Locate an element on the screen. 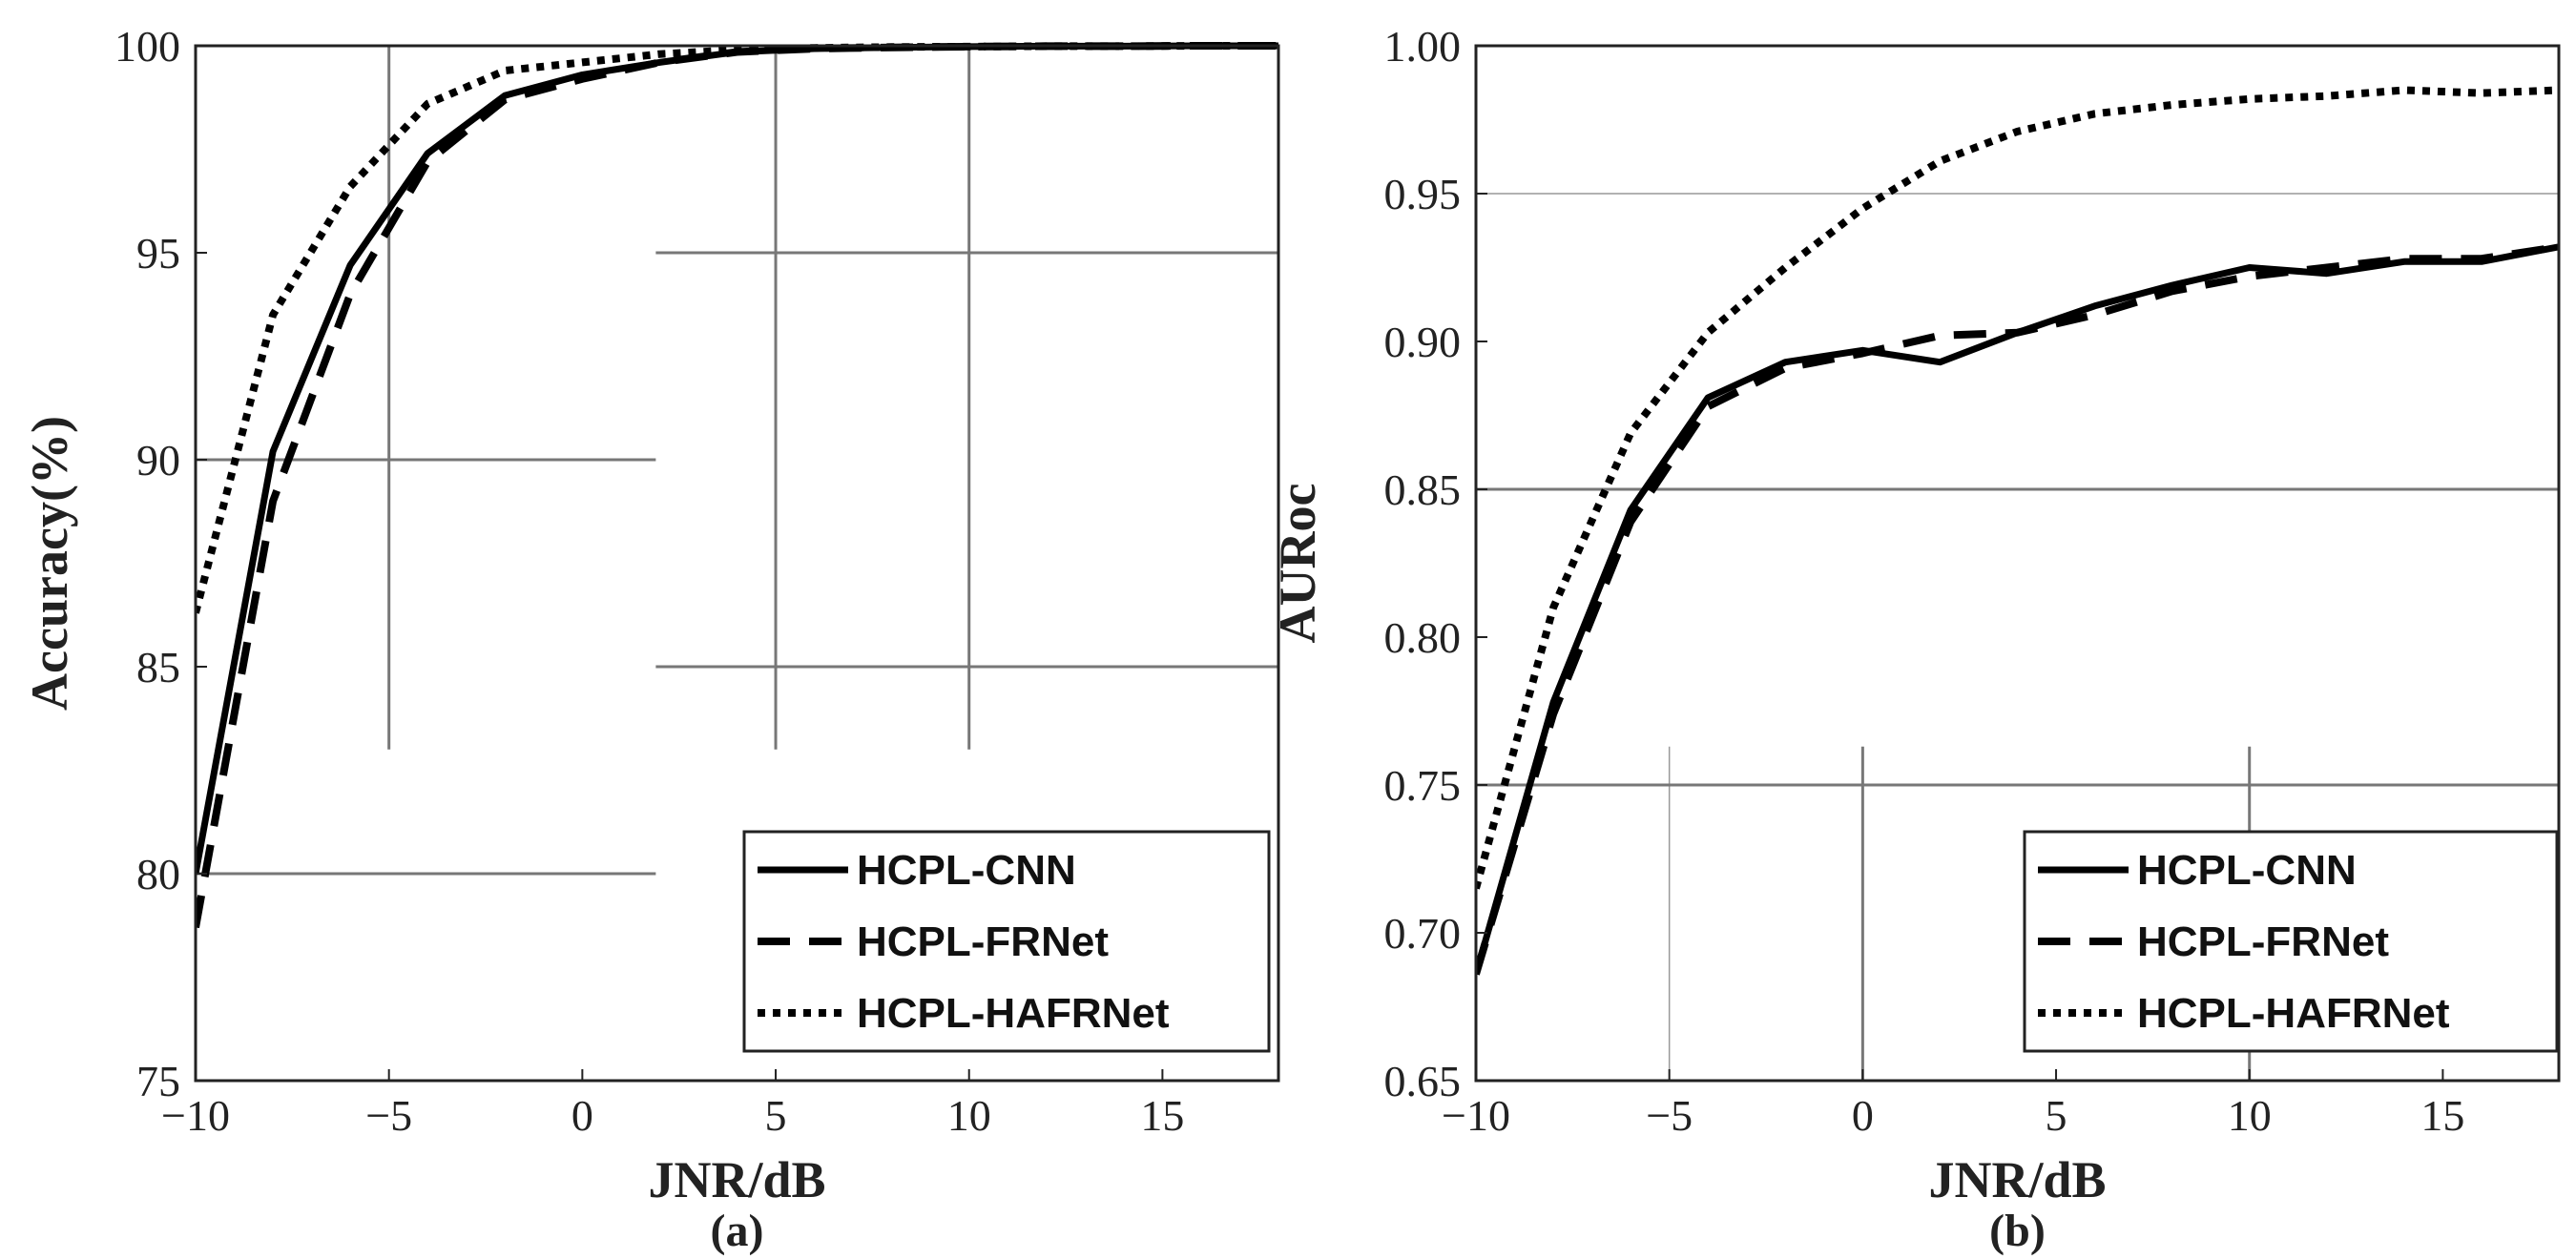 Image resolution: width=2576 pixels, height=1259 pixels. y-tick-label: 0.65 is located at coordinates (1423, 1081).